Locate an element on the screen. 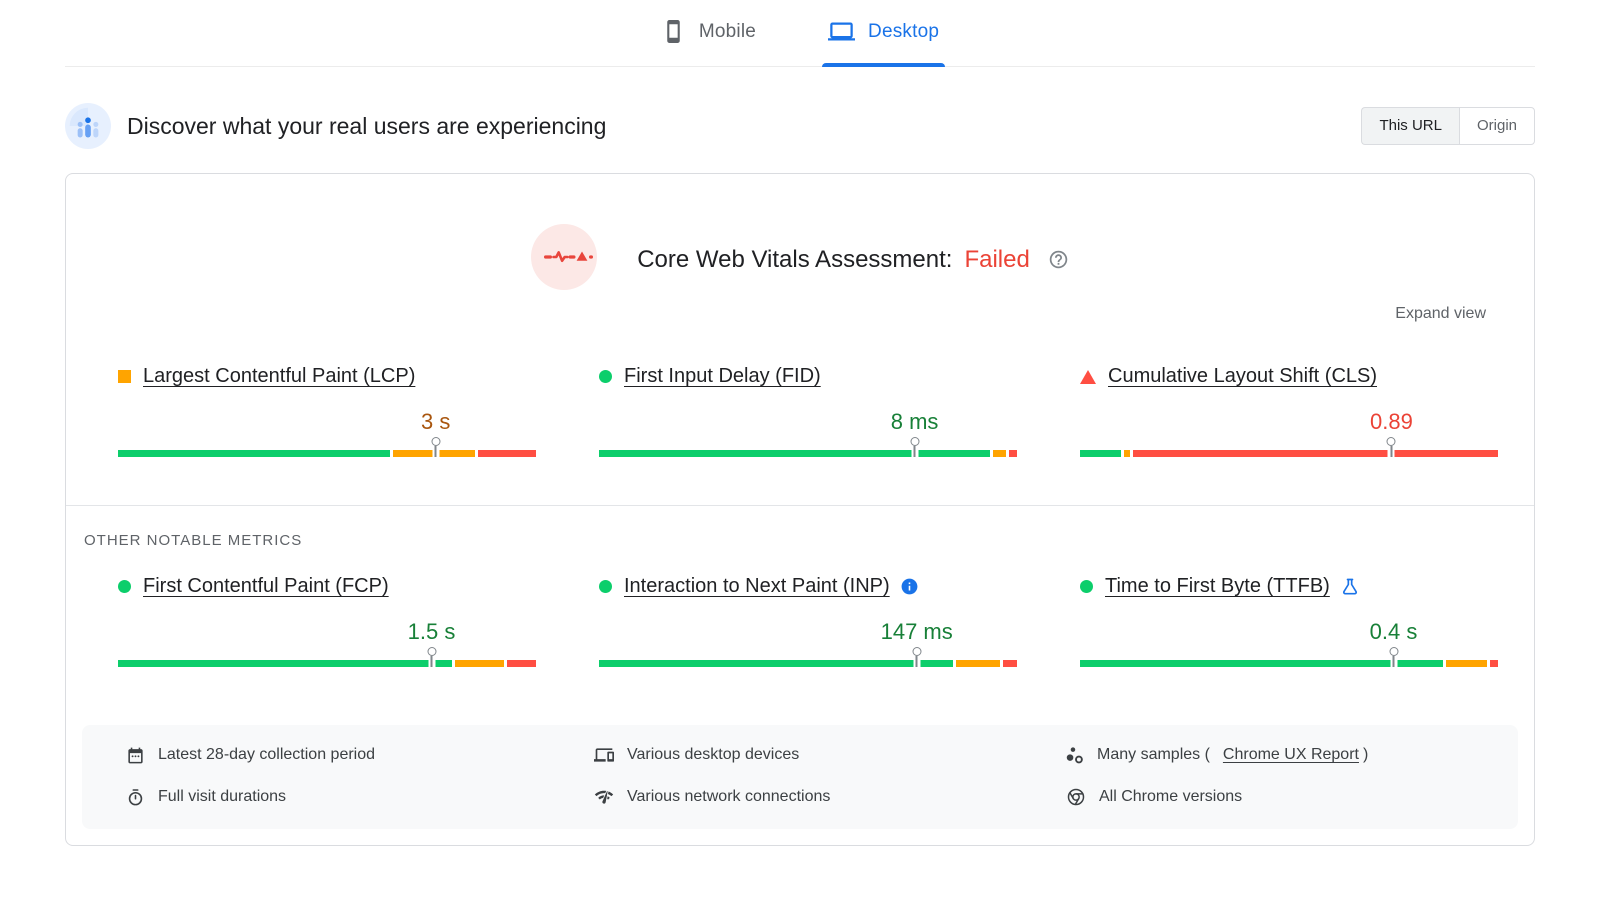 Image resolution: width=1600 pixels, height=914 pixels. footer-item: Various desktop devices is located at coordinates (830, 755).